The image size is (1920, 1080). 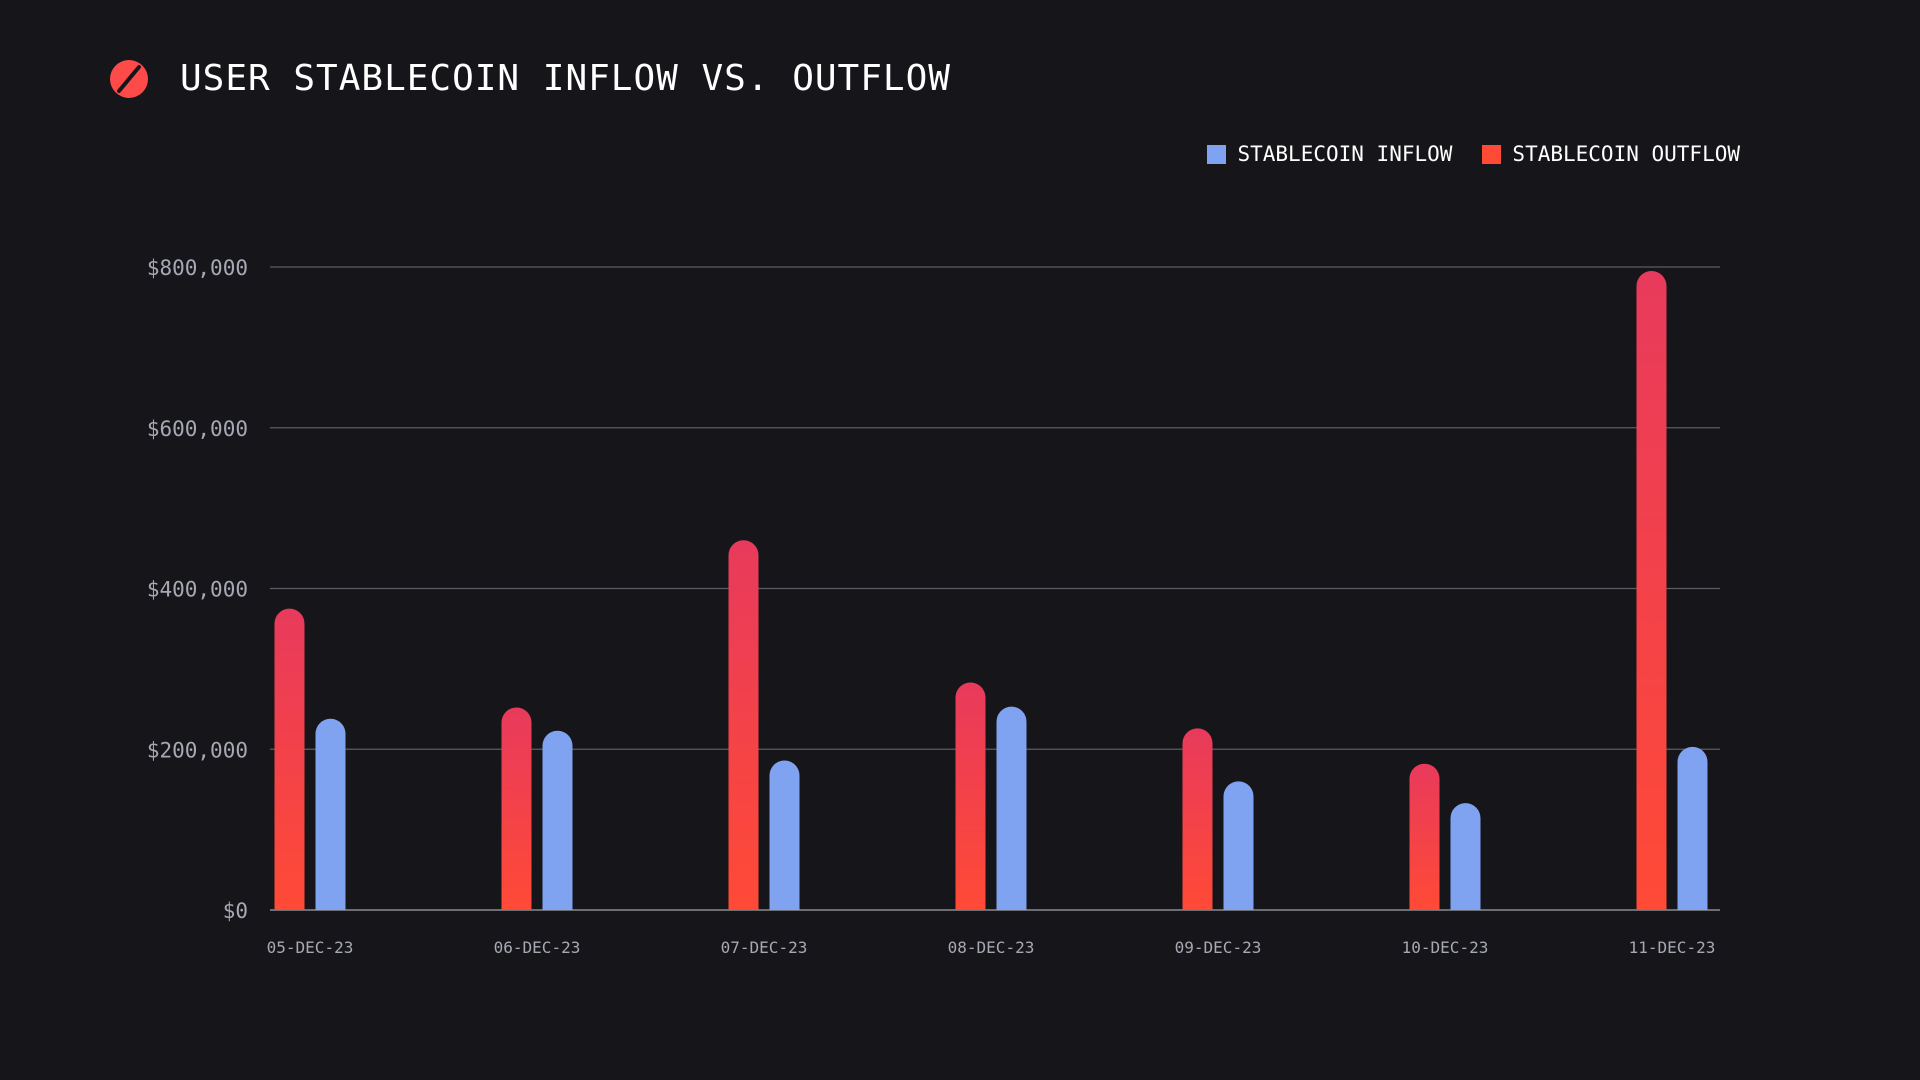 I want to click on chart-header: USER STABLECOIN INFLOW VS. OUTFLOW, so click(x=530, y=78).